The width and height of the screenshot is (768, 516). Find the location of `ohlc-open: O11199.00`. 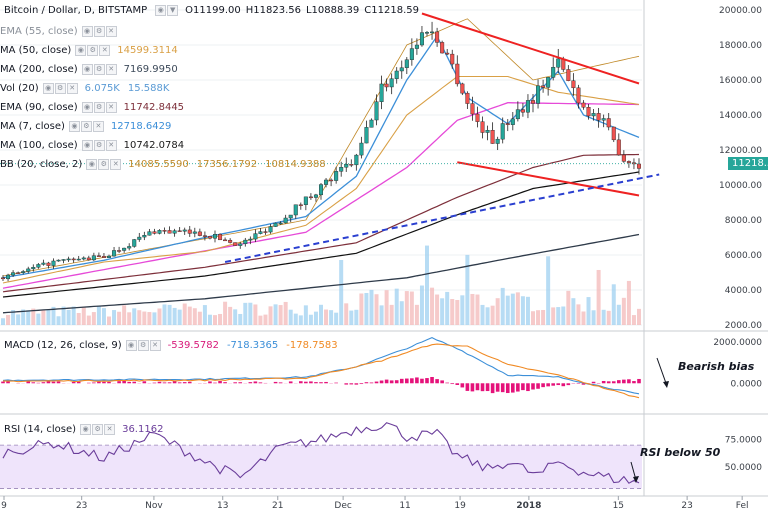

ohlc-open: O11199.00 is located at coordinates (213, 10).